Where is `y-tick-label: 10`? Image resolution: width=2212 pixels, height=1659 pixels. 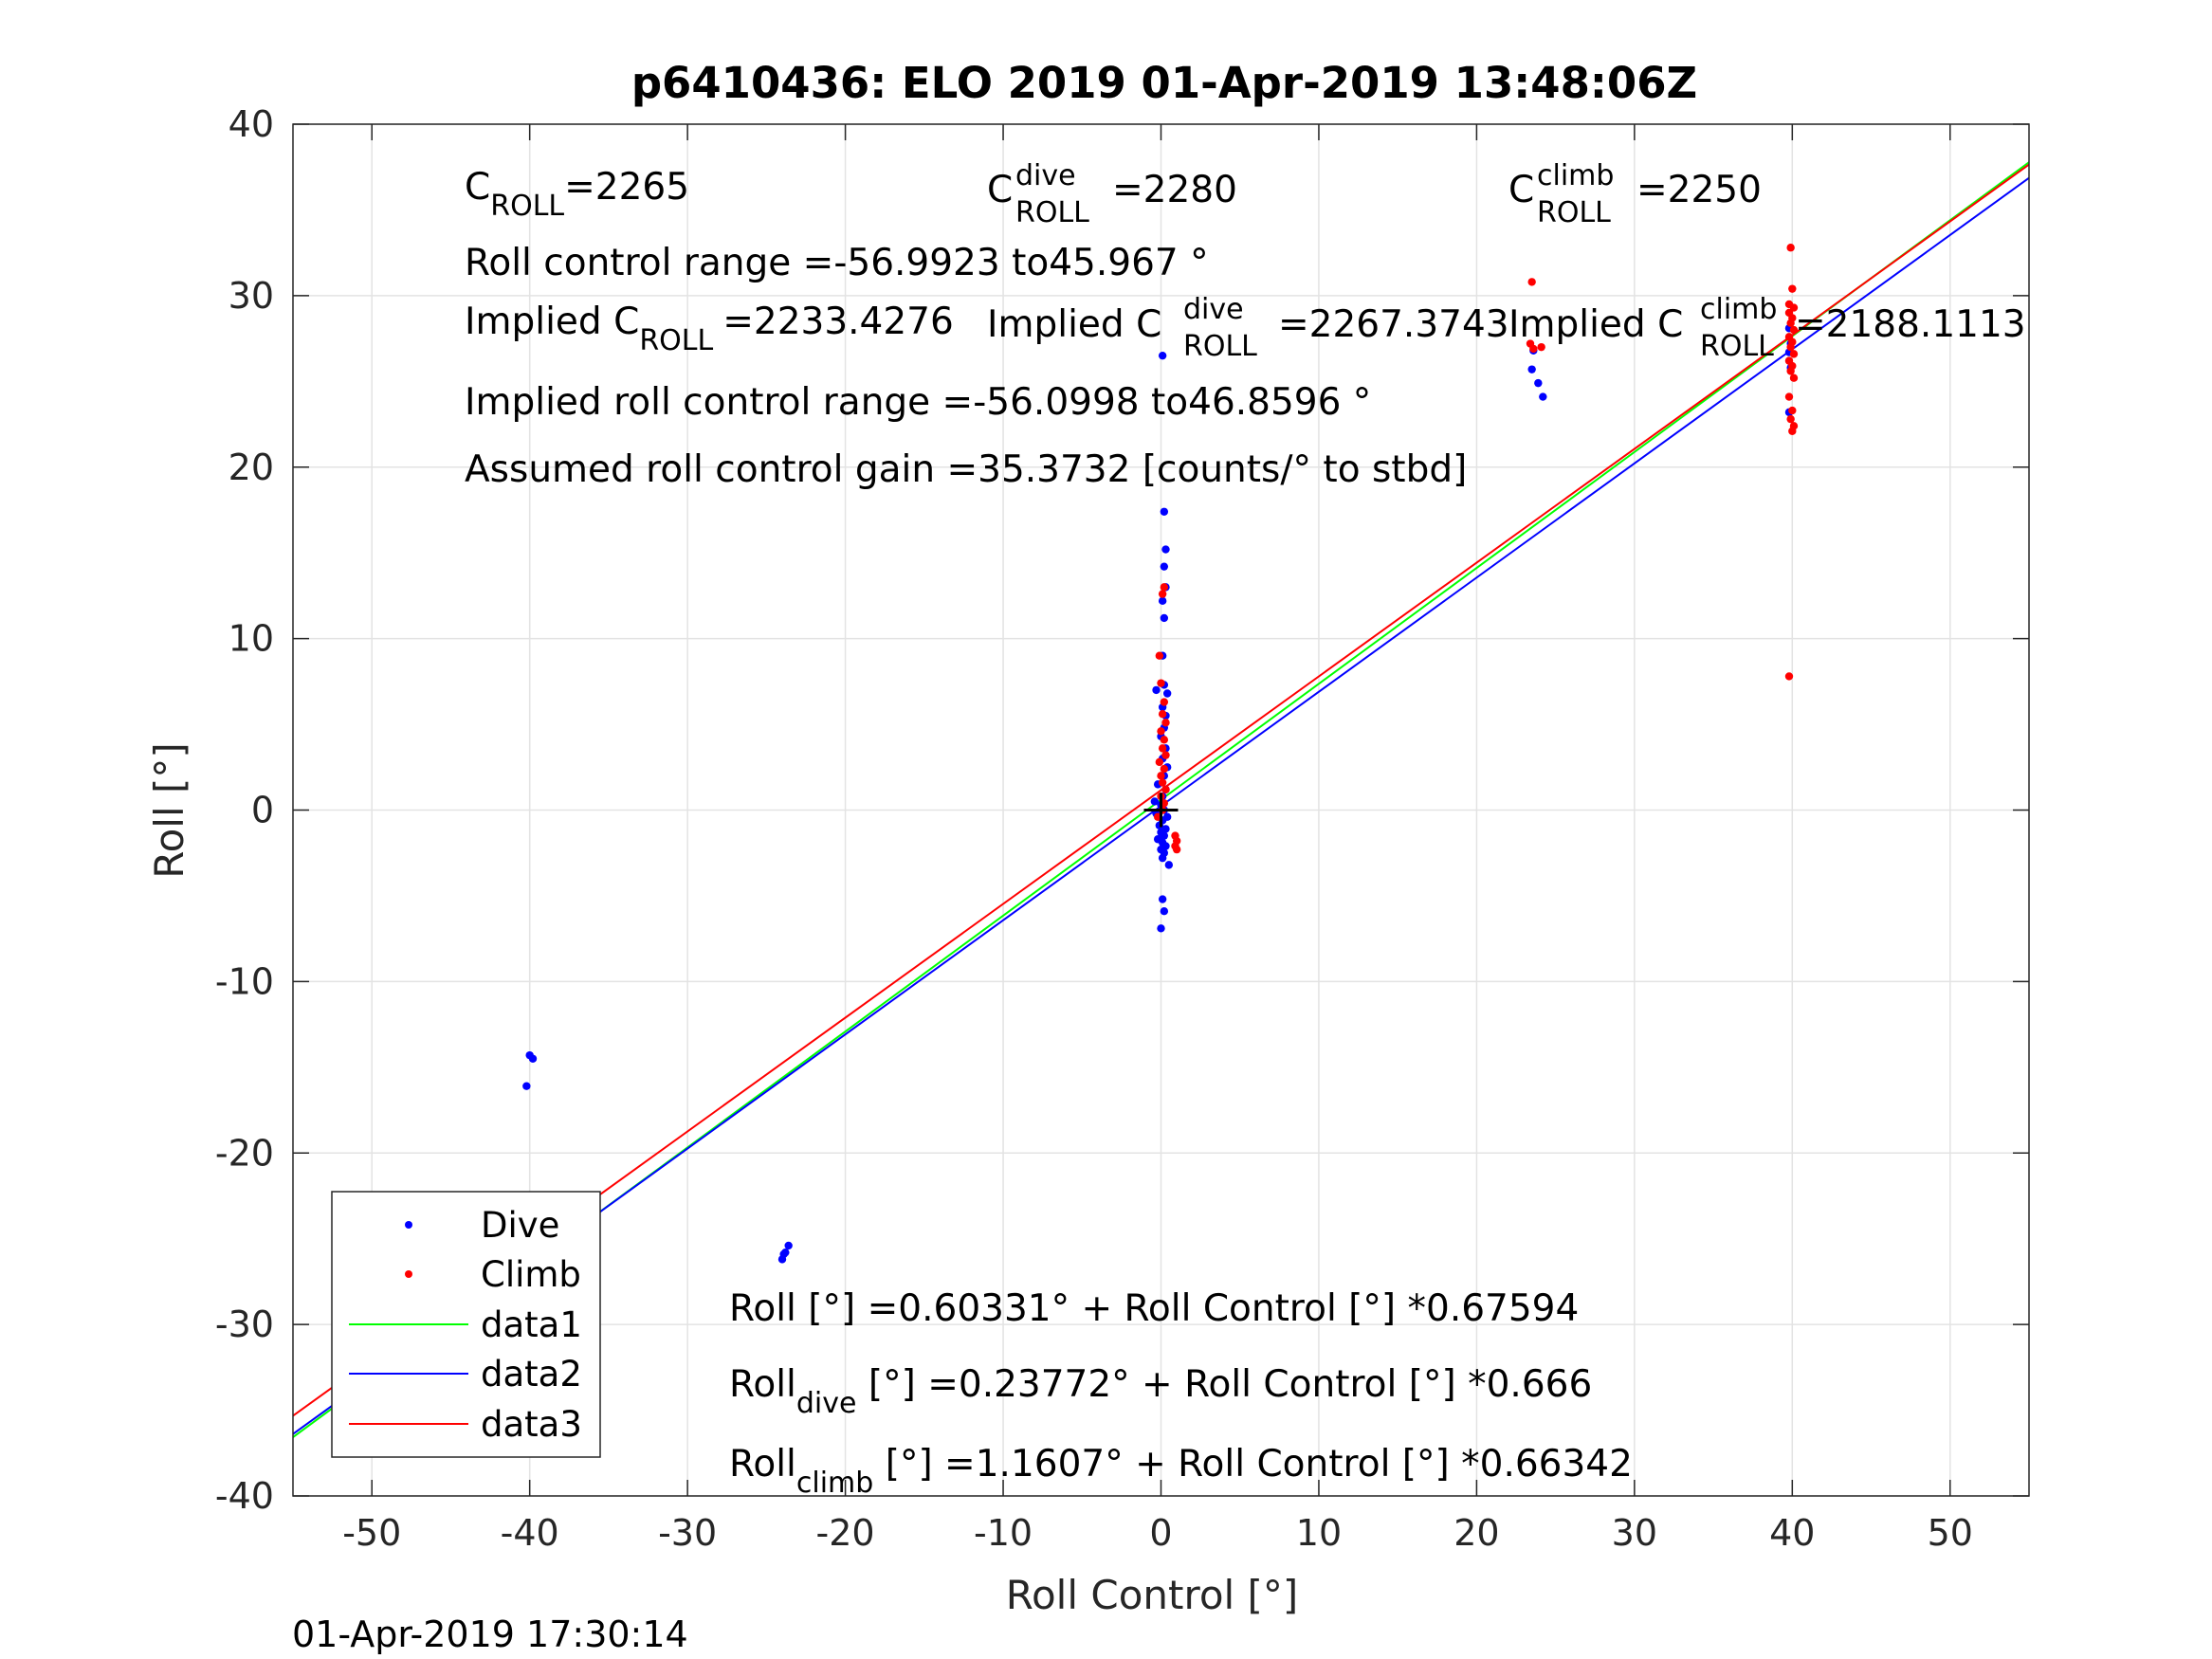 y-tick-label: 10 is located at coordinates (251, 639).